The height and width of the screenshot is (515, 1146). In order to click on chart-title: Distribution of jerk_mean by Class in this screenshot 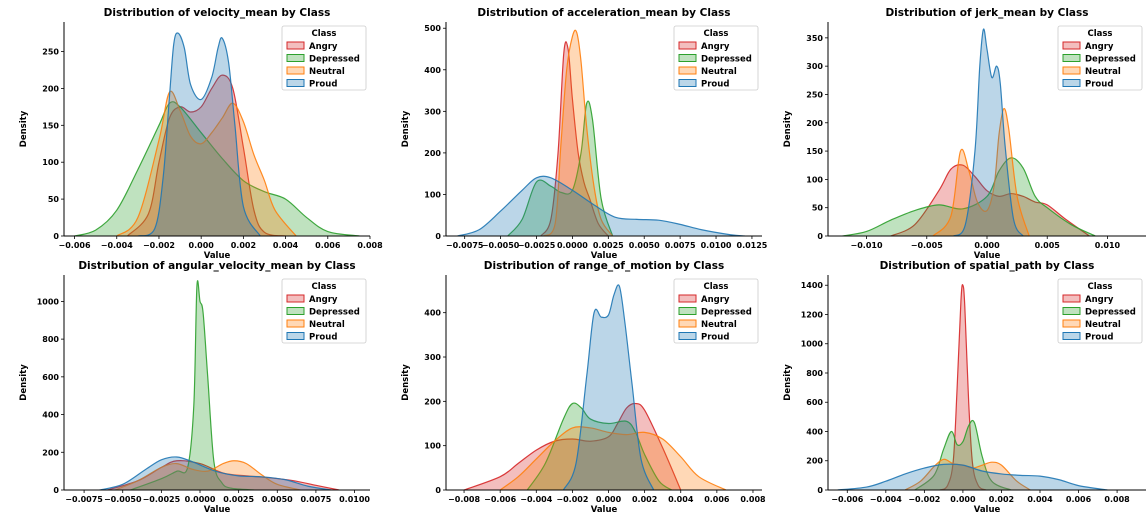, I will do `click(986, 13)`.